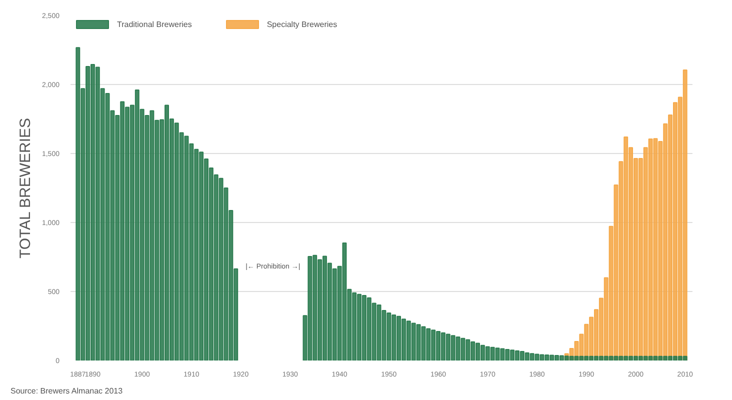 The image size is (732, 400). What do you see at coordinates (25, 188) in the screenshot?
I see `y-axis-title: TOTAL BREWERIES` at bounding box center [25, 188].